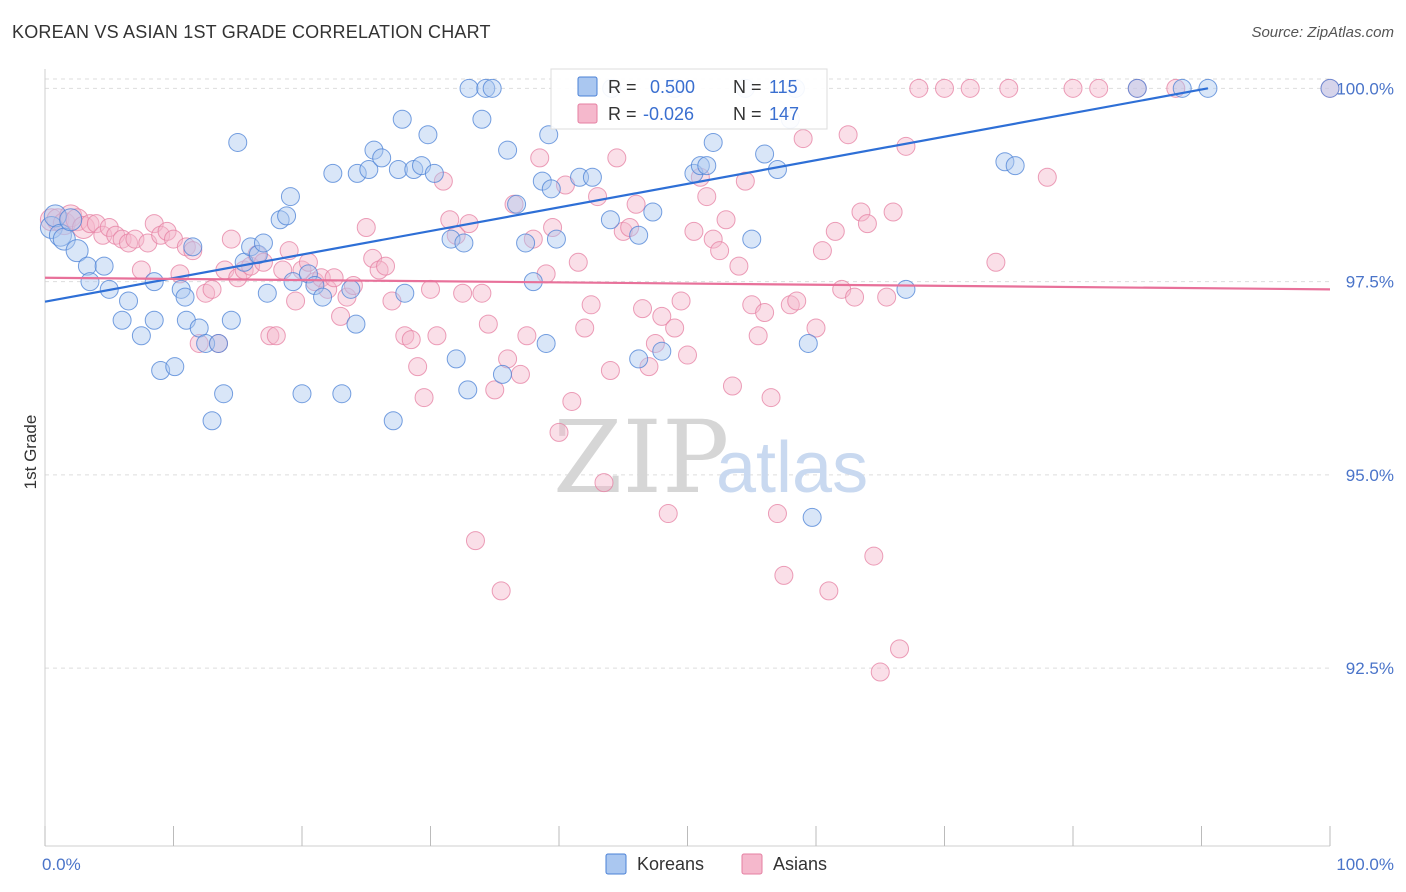  What do you see at coordinates (587, 86) in the screenshot?
I see `stats-swatch-koreans` at bounding box center [587, 86].